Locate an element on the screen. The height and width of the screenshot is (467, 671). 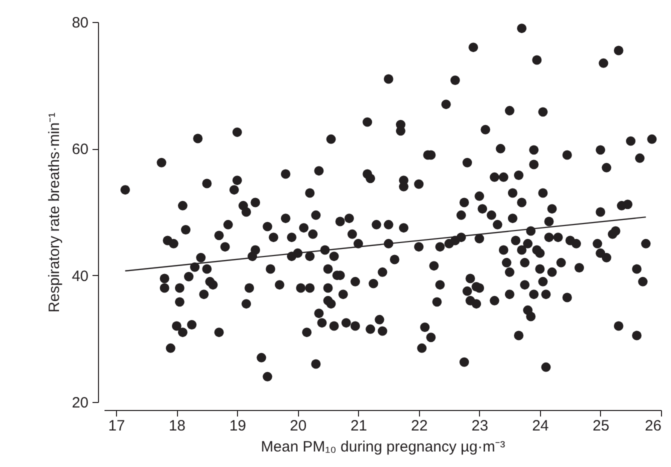
x-tick-label: 24 is located at coordinates (540, 426).